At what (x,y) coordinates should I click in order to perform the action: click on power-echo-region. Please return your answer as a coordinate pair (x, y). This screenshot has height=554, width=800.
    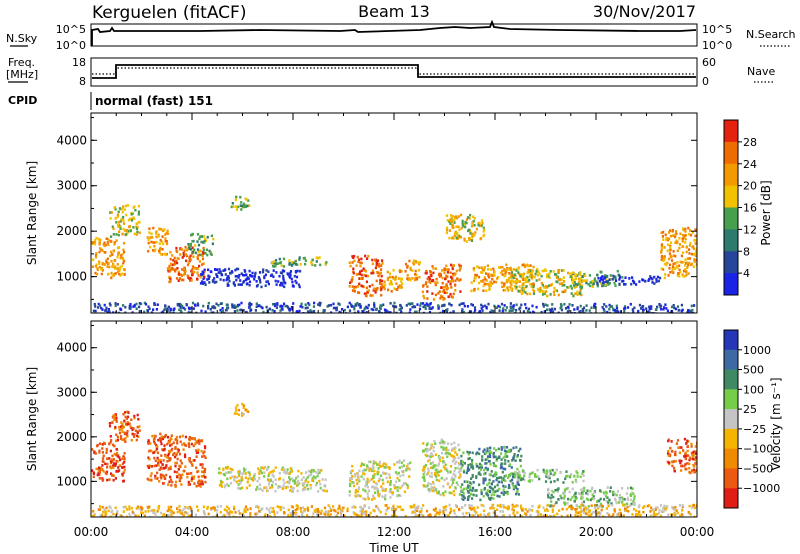
    Looking at the image, I should click on (201, 244).